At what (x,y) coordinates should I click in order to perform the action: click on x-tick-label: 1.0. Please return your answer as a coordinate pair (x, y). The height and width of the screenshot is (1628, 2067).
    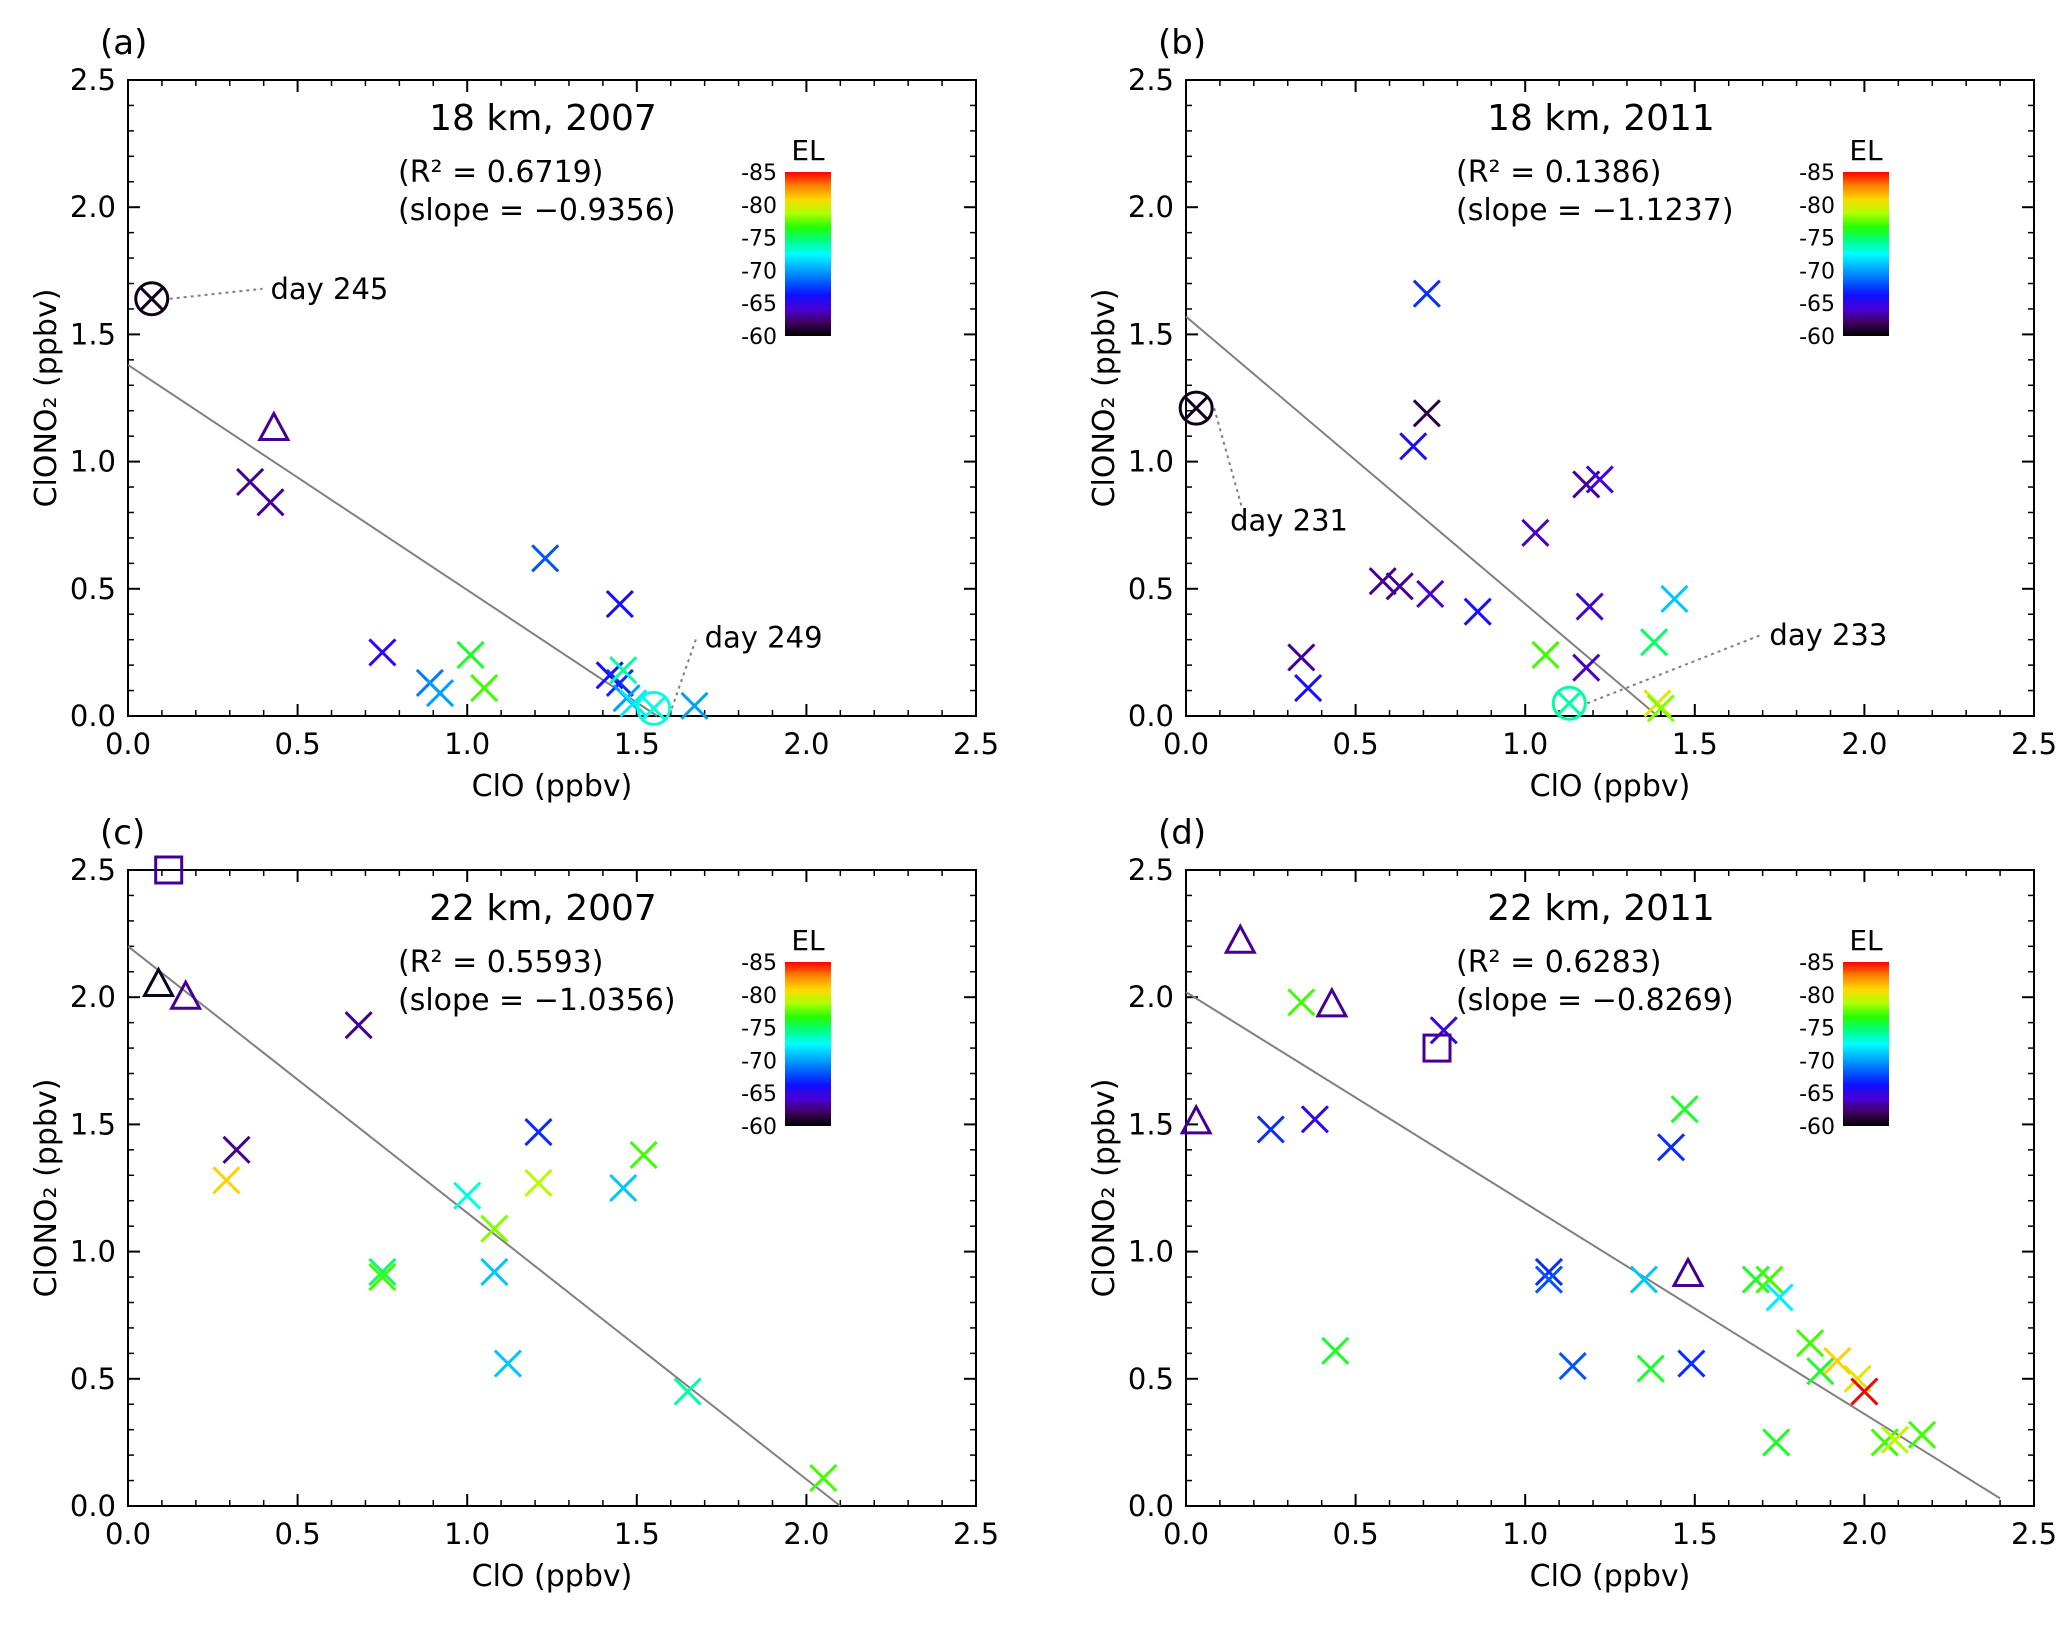
    Looking at the image, I should click on (467, 744).